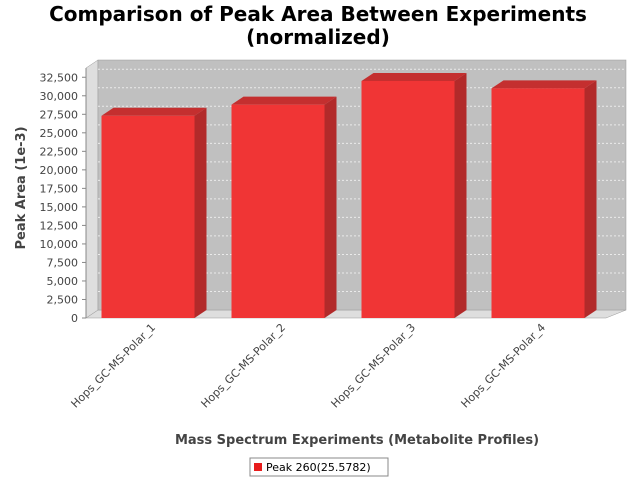 This screenshot has height=480, width=640. I want to click on y-tick-label: 25,000, so click(59, 133).